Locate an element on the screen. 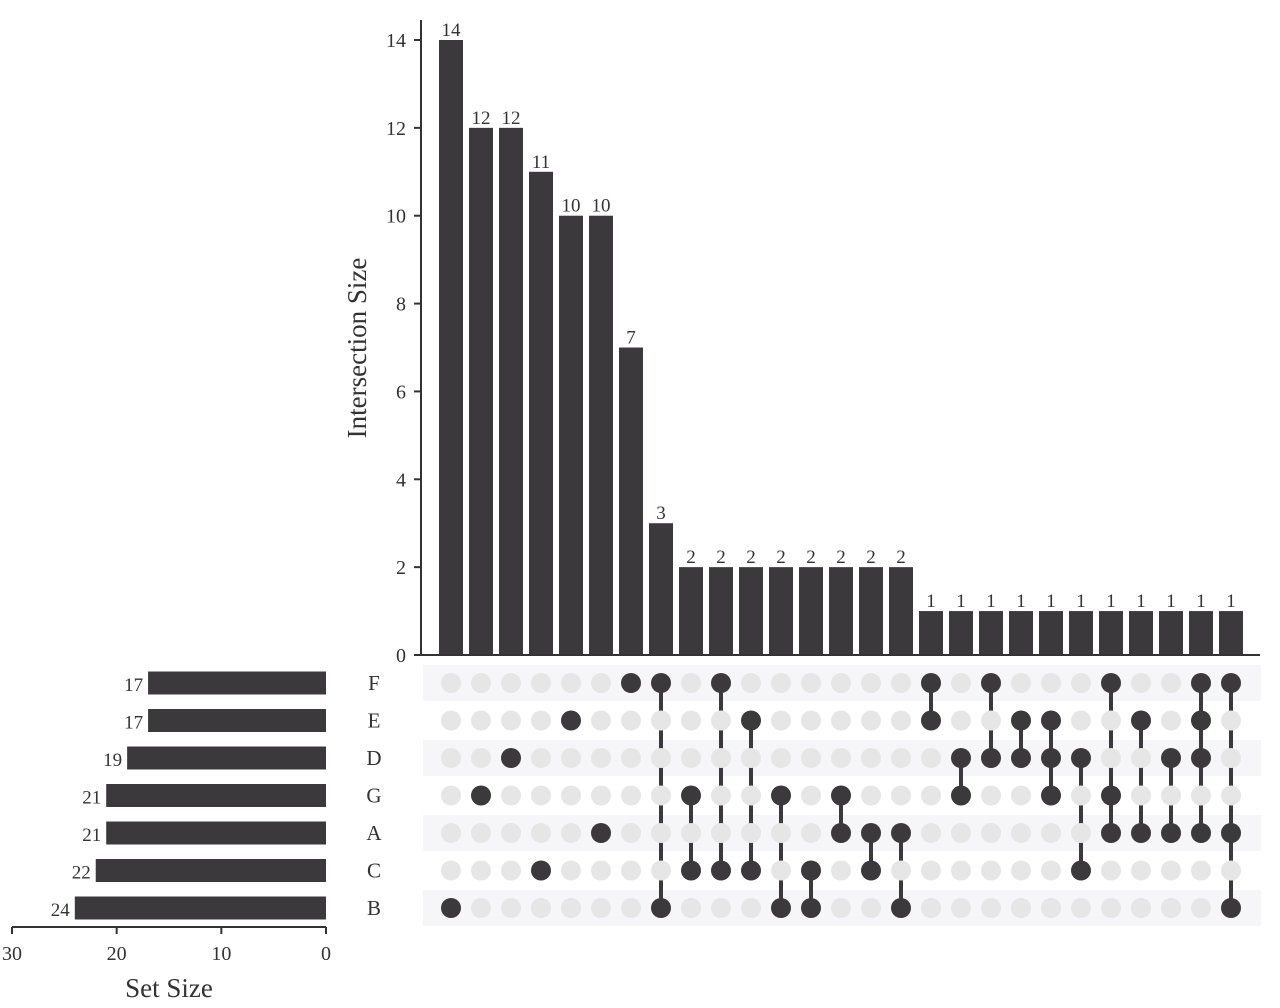  set-label-C: C is located at coordinates (374, 871).